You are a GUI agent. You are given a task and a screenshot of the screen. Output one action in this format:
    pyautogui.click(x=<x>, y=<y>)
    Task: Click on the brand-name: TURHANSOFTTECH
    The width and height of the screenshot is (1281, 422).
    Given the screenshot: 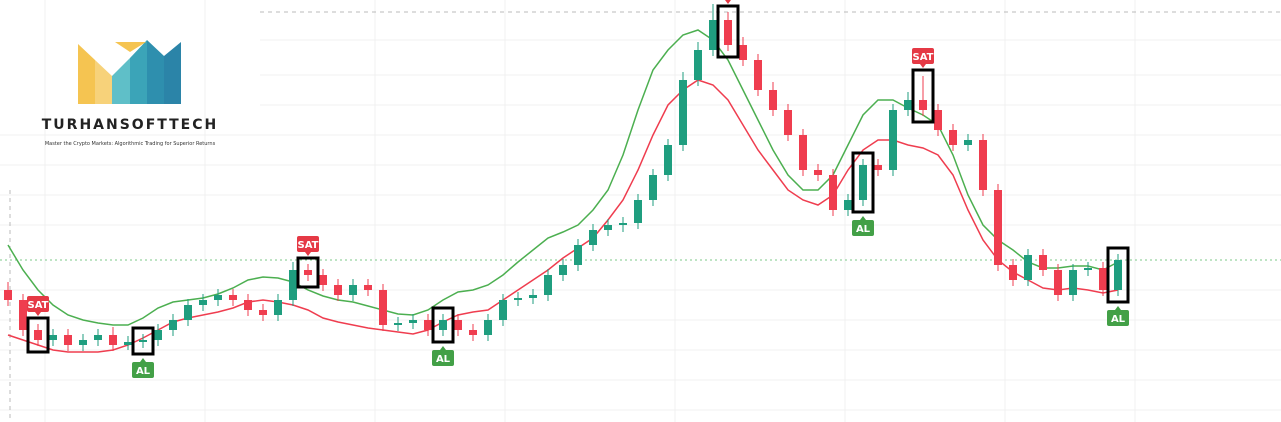 What is the action you would take?
    pyautogui.click(x=130, y=125)
    